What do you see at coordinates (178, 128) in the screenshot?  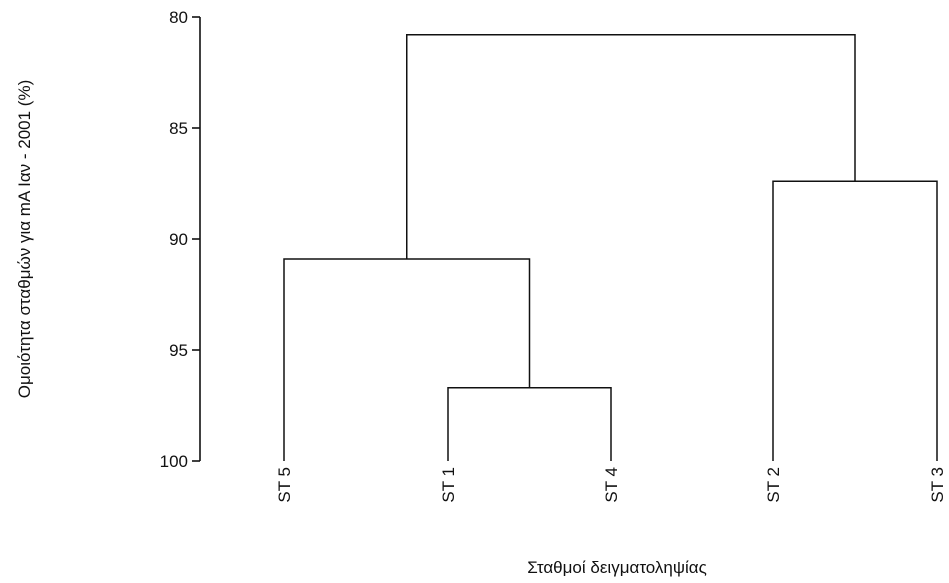 I see `y-tick-label: 85` at bounding box center [178, 128].